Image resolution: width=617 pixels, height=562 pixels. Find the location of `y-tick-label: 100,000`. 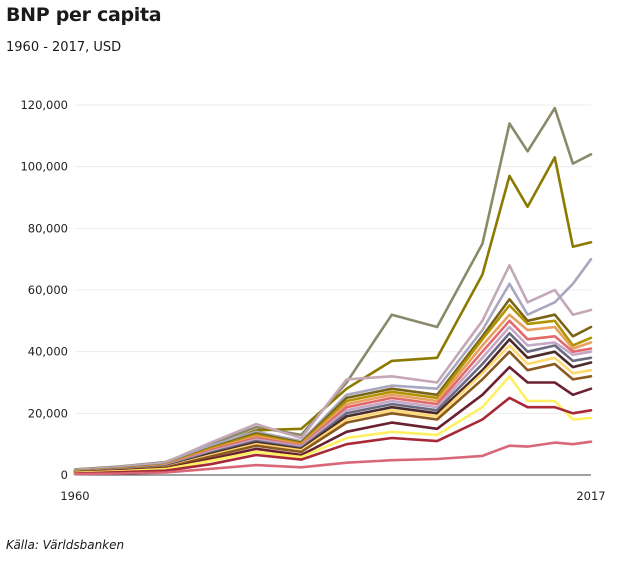

y-tick-label: 100,000 is located at coordinates (44, 167).